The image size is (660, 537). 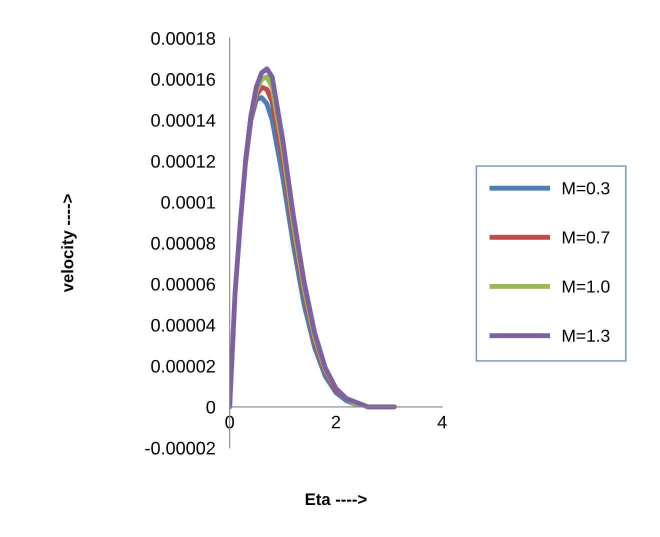 What do you see at coordinates (586, 286) in the screenshot?
I see `legend-label: M=1.0` at bounding box center [586, 286].